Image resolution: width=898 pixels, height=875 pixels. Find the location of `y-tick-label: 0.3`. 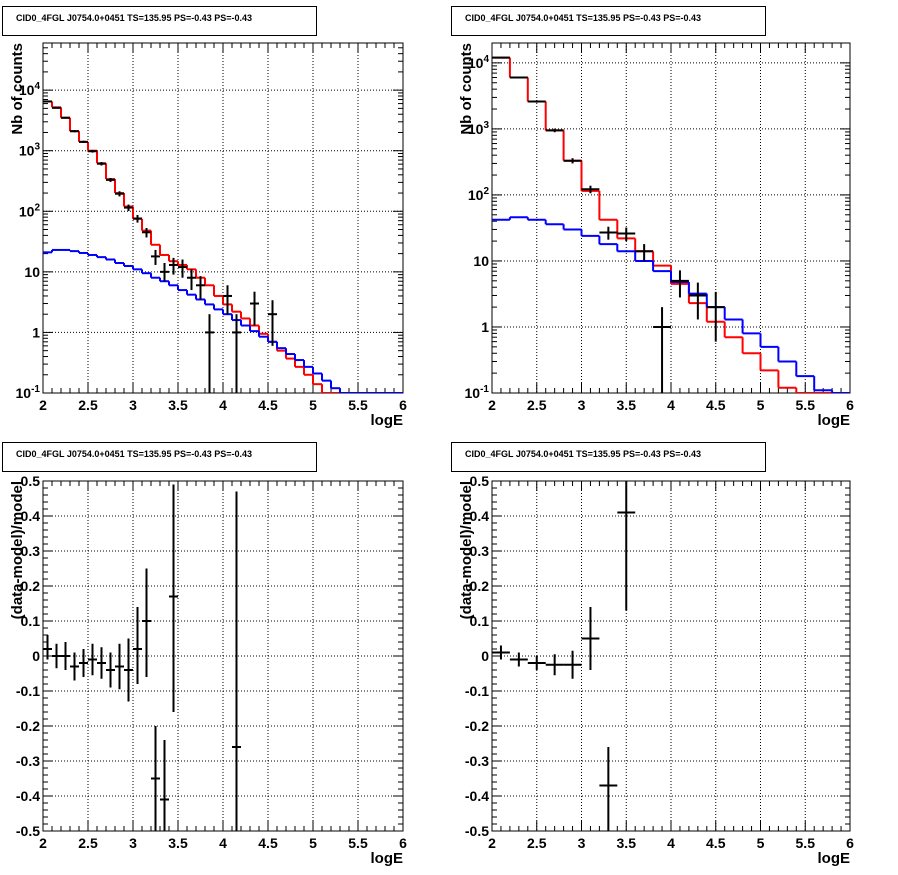

y-tick-label: 0.3 is located at coordinates (31, 551).